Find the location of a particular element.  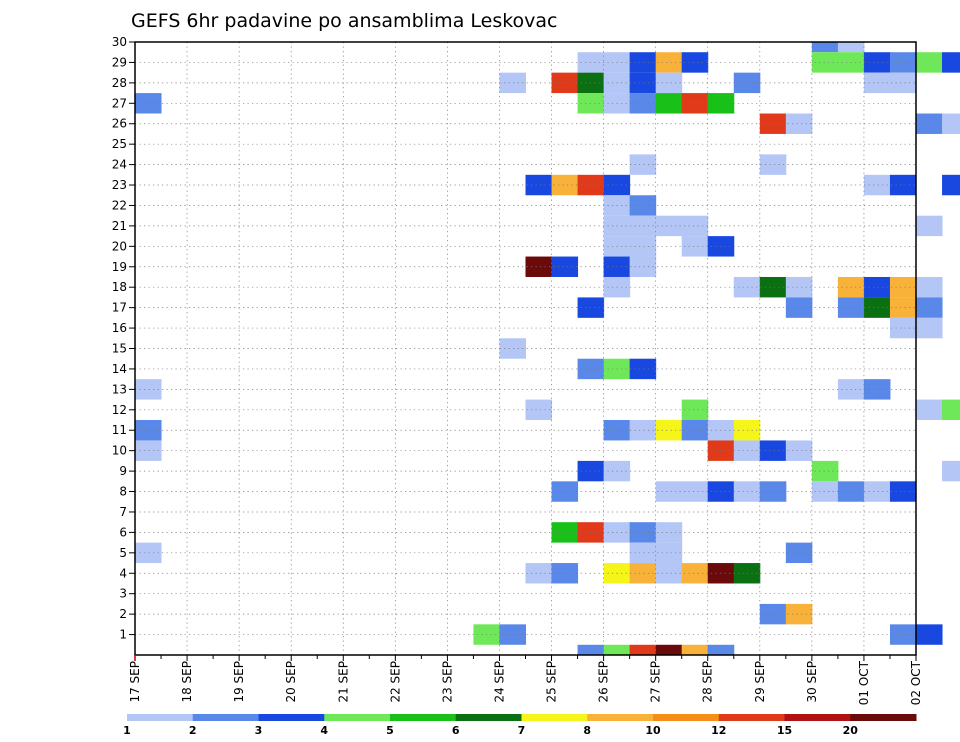

x-tick-label: 29 SEP is located at coordinates (760, 682).